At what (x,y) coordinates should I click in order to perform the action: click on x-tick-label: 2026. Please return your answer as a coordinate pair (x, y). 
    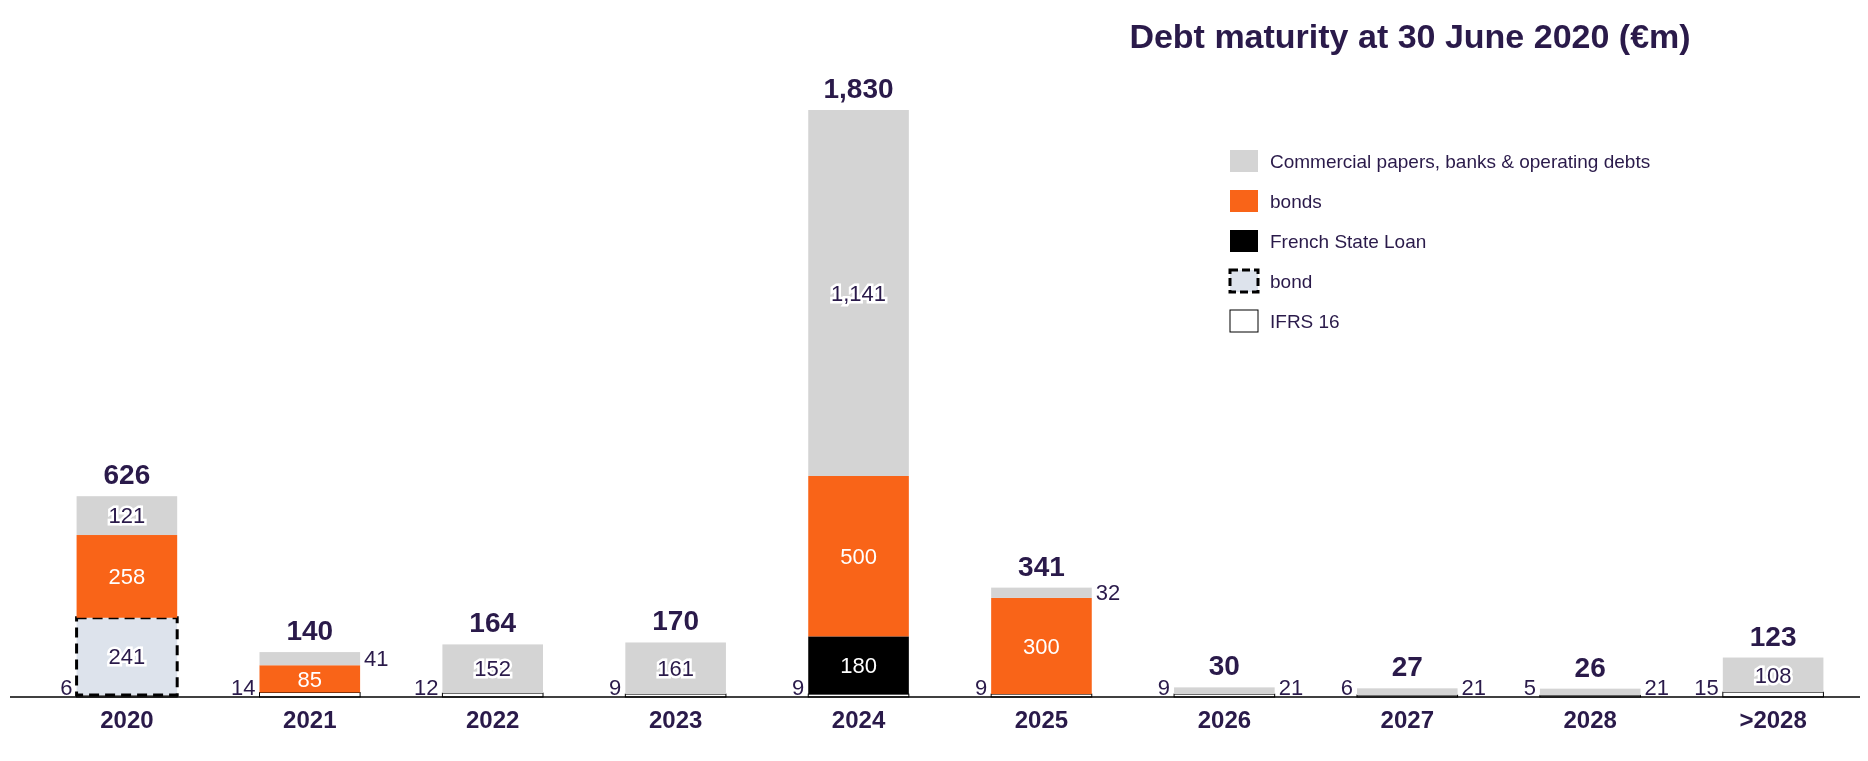
    Looking at the image, I should click on (1224, 720).